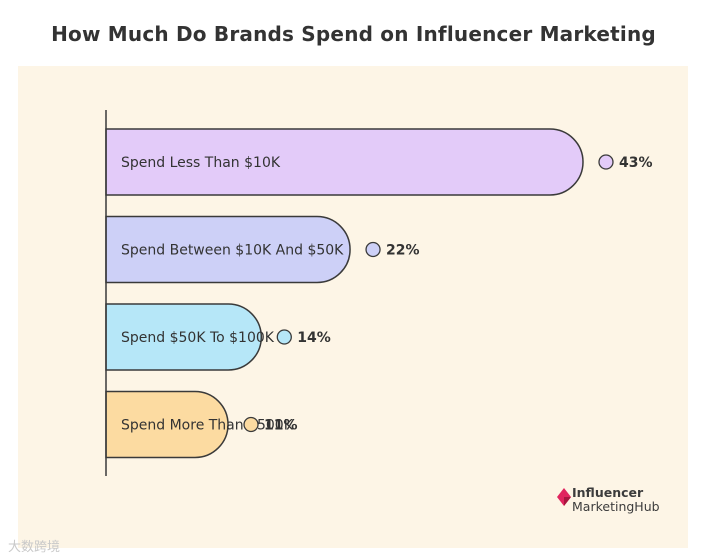  Describe the element at coordinates (616, 506) in the screenshot. I see `logo-line-2: MarketingHub` at that location.